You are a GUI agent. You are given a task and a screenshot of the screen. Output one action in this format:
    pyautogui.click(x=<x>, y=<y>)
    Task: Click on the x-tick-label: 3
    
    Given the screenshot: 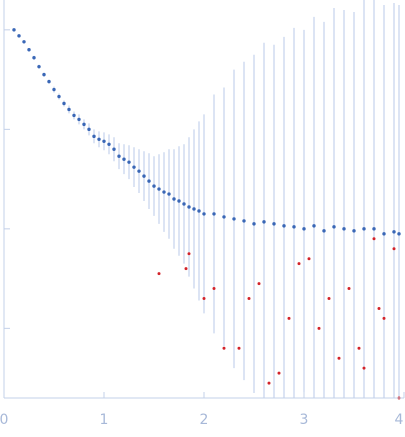 What is the action you would take?
    pyautogui.click(x=304, y=420)
    